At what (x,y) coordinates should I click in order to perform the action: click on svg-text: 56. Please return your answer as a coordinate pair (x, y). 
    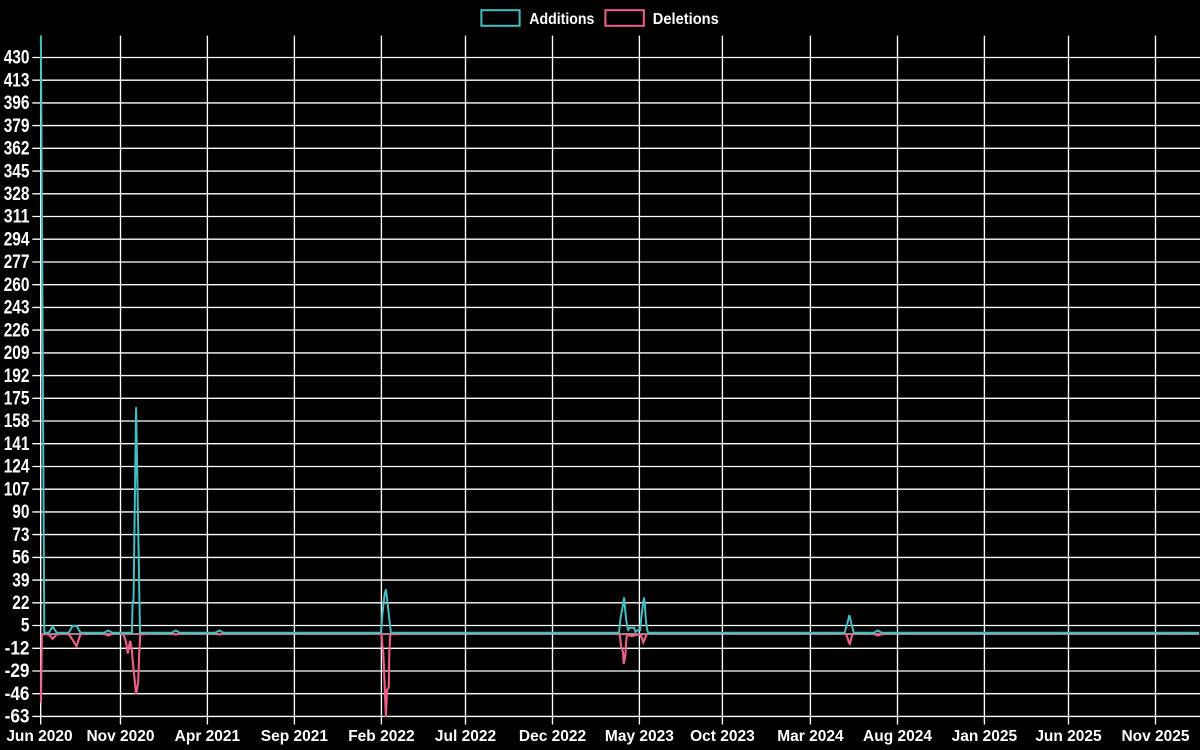
    Looking at the image, I should click on (20, 558).